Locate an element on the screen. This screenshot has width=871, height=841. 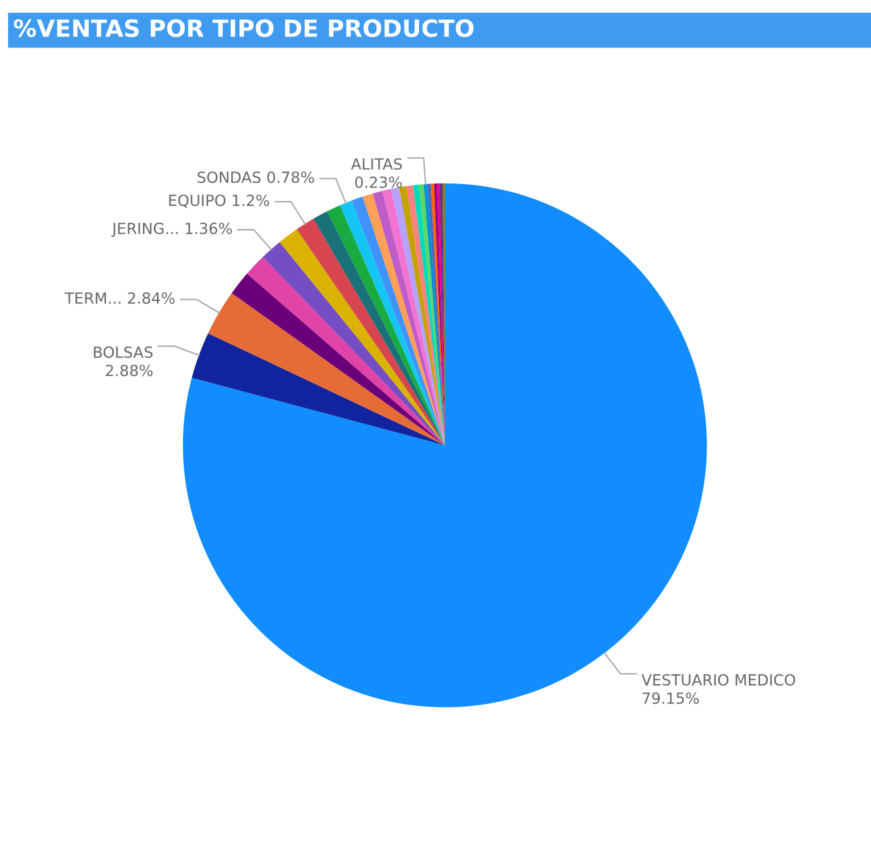
slice-label: VESTUARIO MEDICO is located at coordinates (719, 680).